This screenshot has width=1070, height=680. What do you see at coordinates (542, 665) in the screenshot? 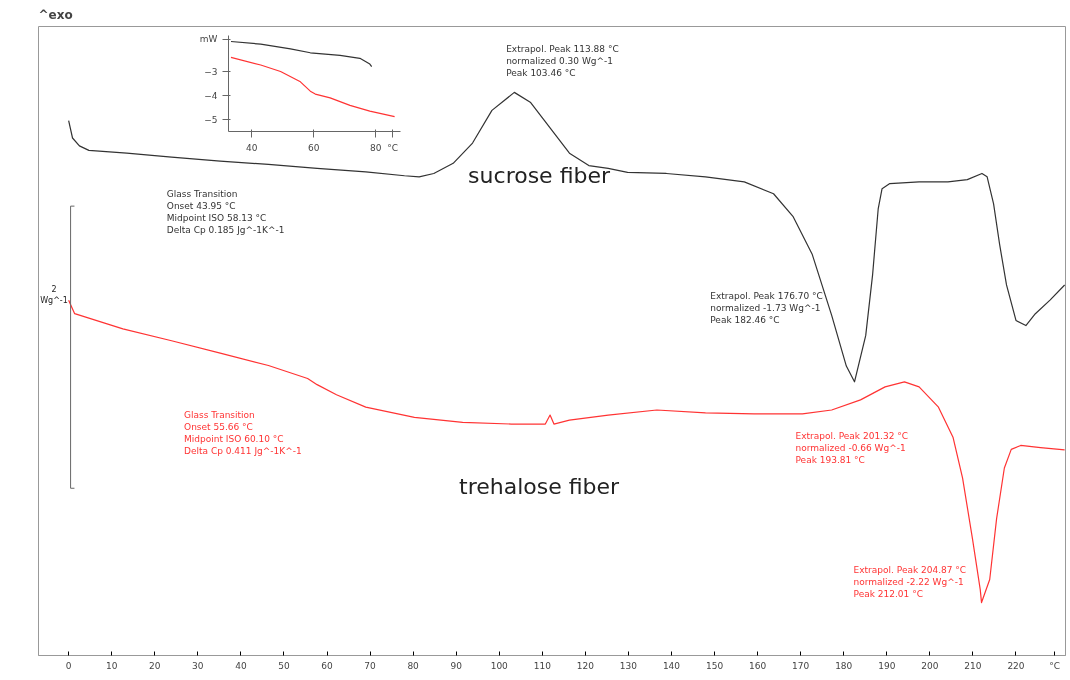
I see `x-tick-label: 110` at bounding box center [542, 665].